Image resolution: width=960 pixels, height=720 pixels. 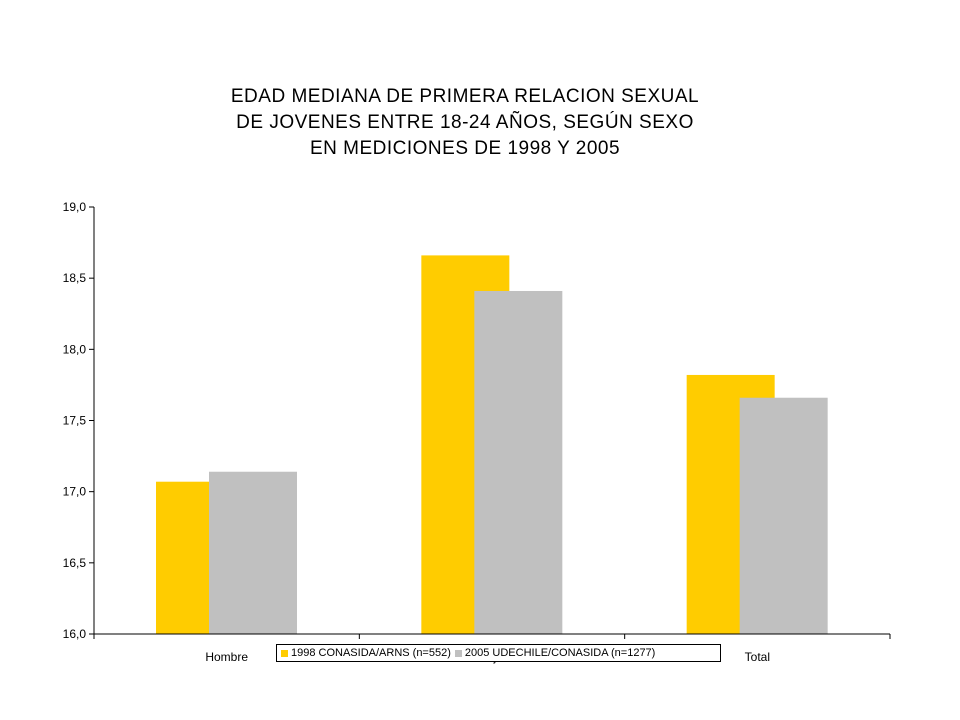 What do you see at coordinates (560, 653) in the screenshot?
I see `legend-label-2005: 2005 UDECHILE/CONASIDA (n=1277)` at bounding box center [560, 653].